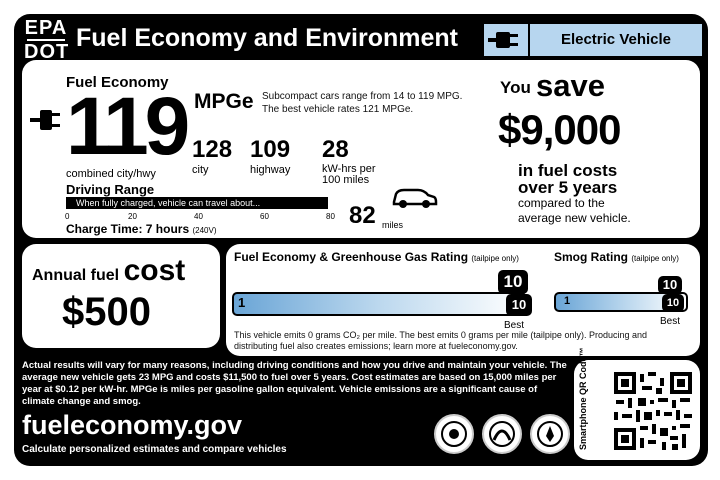  I want to click on car-icon, so click(414, 199).